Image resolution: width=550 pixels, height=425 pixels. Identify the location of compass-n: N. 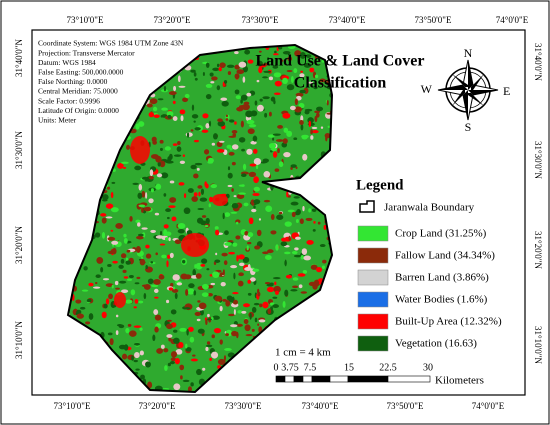
(468, 53).